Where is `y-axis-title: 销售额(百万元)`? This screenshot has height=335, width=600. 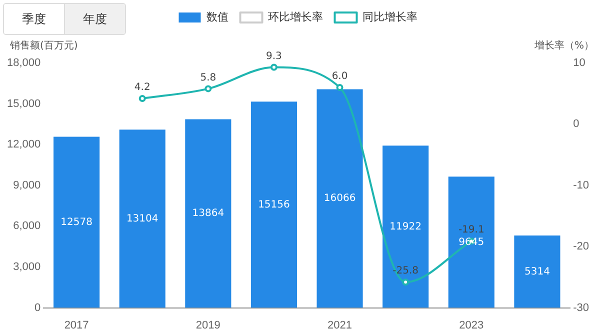 y-axis-title: 销售额(百万元) is located at coordinates (43, 46).